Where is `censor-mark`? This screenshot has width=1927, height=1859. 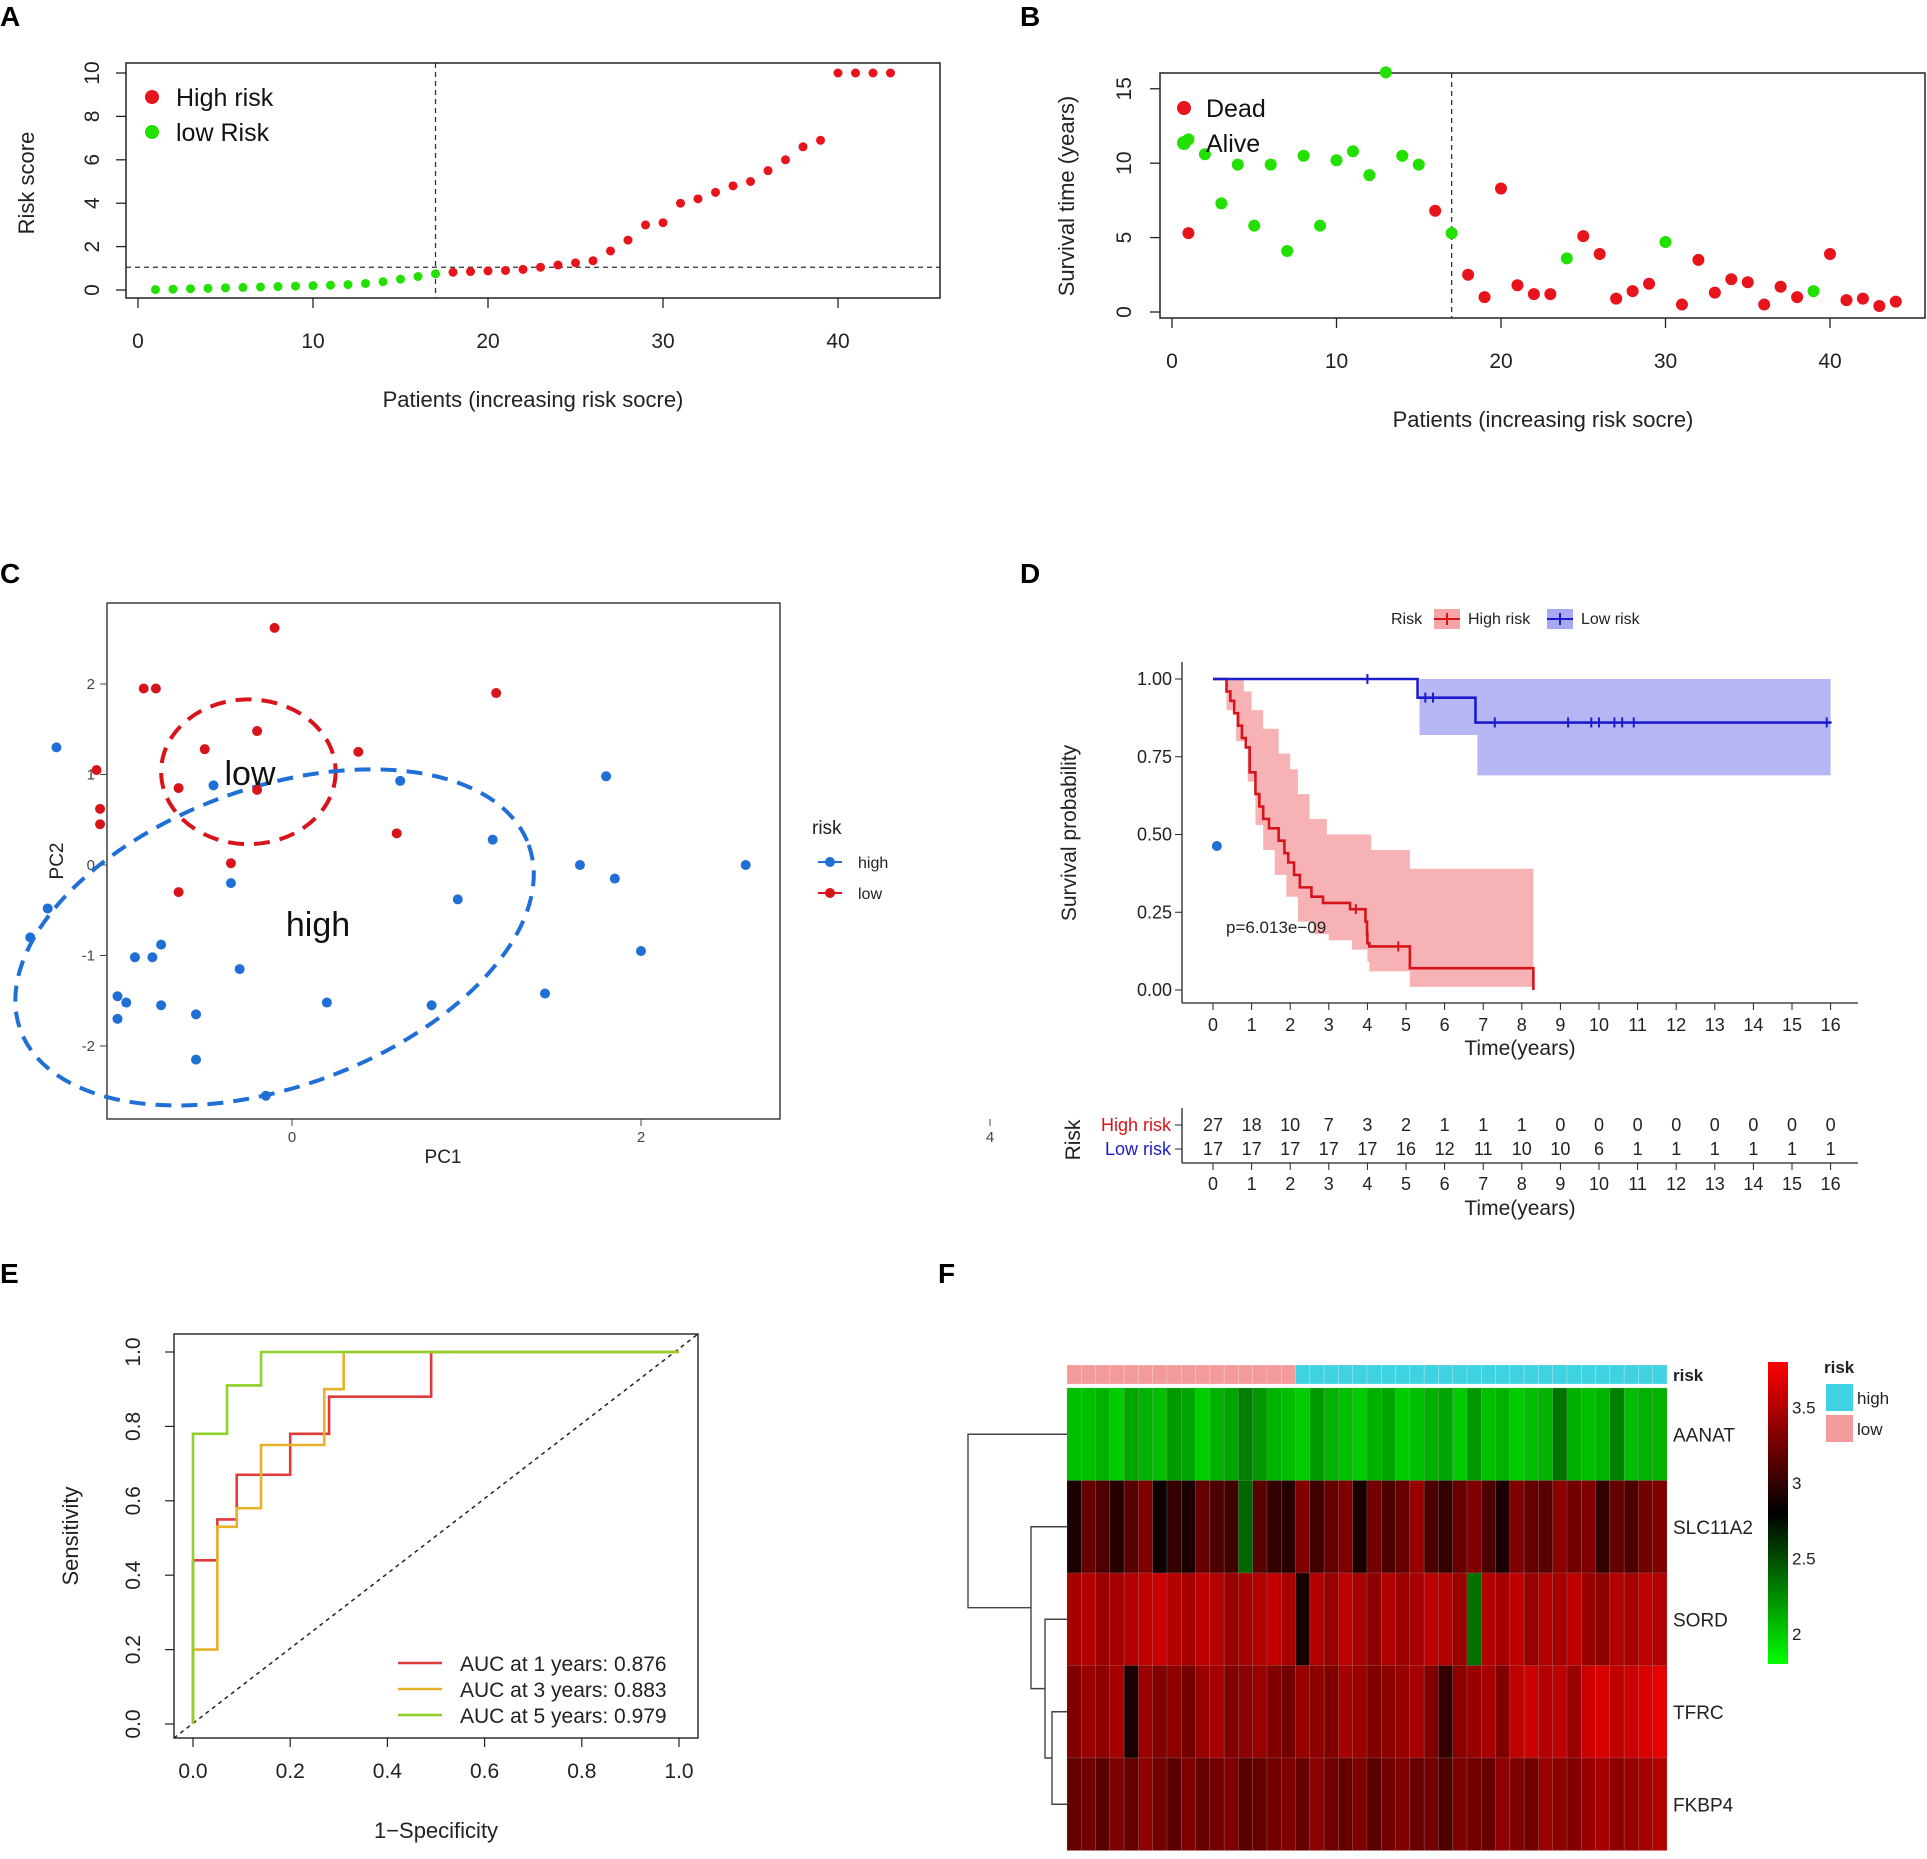
censor-mark is located at coordinates (1433, 697).